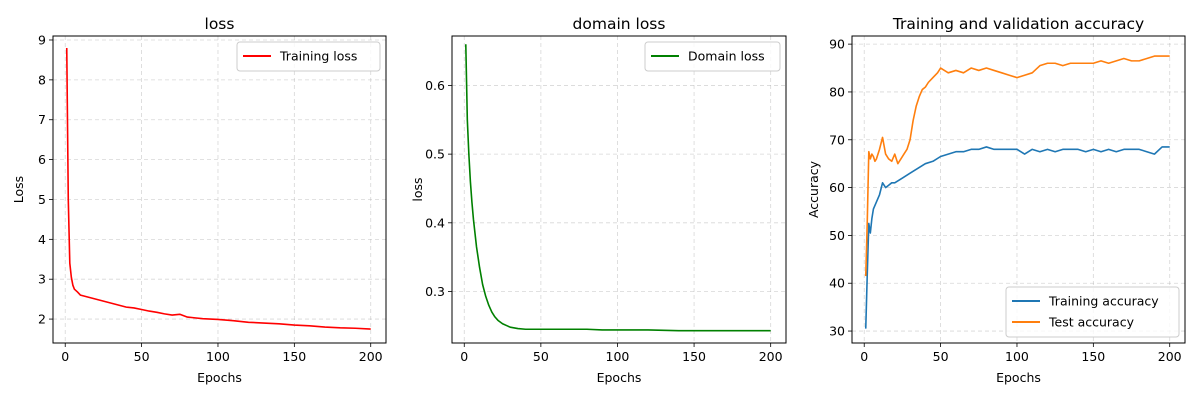 The image size is (1200, 400). What do you see at coordinates (435, 291) in the screenshot?
I see `y-tick-label: 0.3` at bounding box center [435, 291].